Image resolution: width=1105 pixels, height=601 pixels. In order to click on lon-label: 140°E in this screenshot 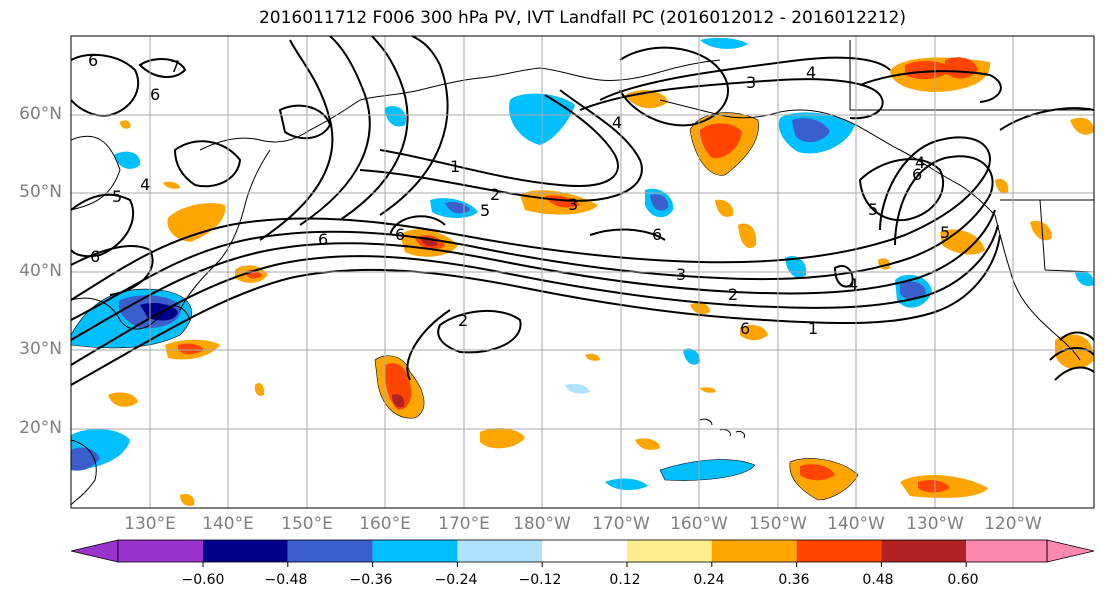, I will do `click(228, 524)`.